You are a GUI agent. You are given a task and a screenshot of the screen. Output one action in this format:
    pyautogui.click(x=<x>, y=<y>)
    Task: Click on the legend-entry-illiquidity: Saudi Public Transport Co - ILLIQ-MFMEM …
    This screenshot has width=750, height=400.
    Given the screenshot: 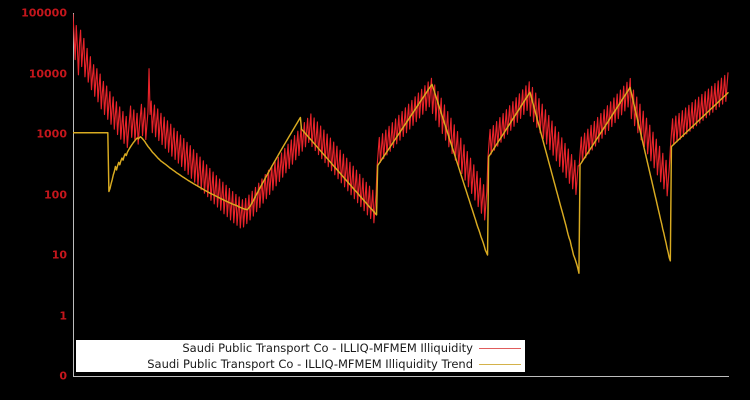 What is the action you would take?
    pyautogui.click(x=351, y=348)
    